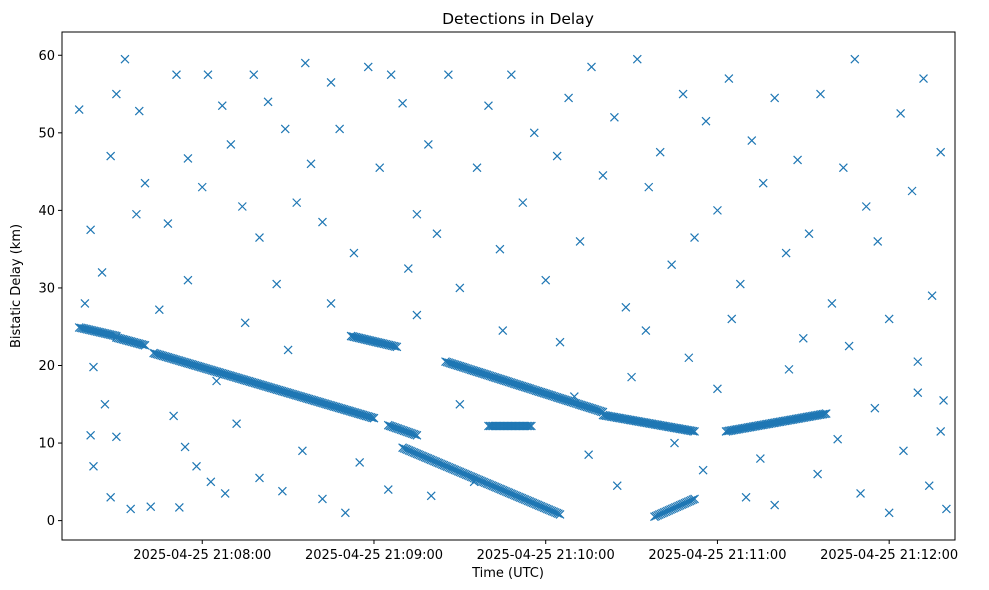  I want to click on x-tick-label: 2025-04-25 21:12:00, so click(889, 555).